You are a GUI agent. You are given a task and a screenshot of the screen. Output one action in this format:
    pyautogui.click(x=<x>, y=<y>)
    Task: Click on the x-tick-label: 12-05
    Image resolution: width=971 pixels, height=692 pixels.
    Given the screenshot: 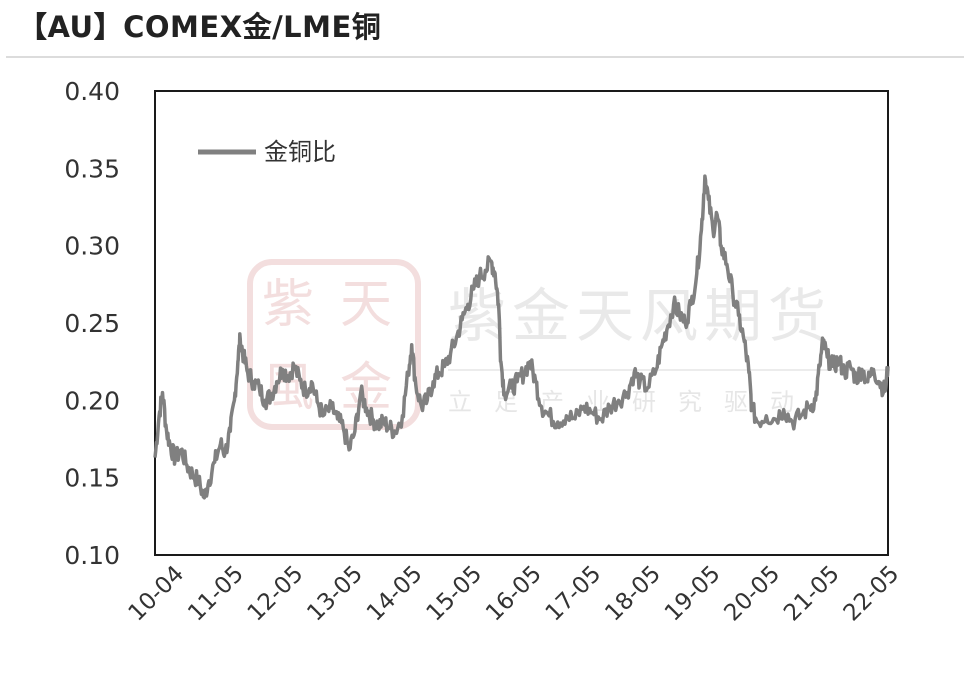 What is the action you would take?
    pyautogui.click(x=276, y=594)
    